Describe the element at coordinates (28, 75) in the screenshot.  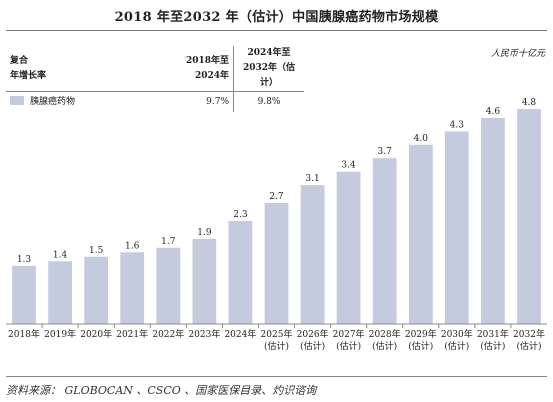
I see `cagr-header-label-line2: 年增长率` at that location.